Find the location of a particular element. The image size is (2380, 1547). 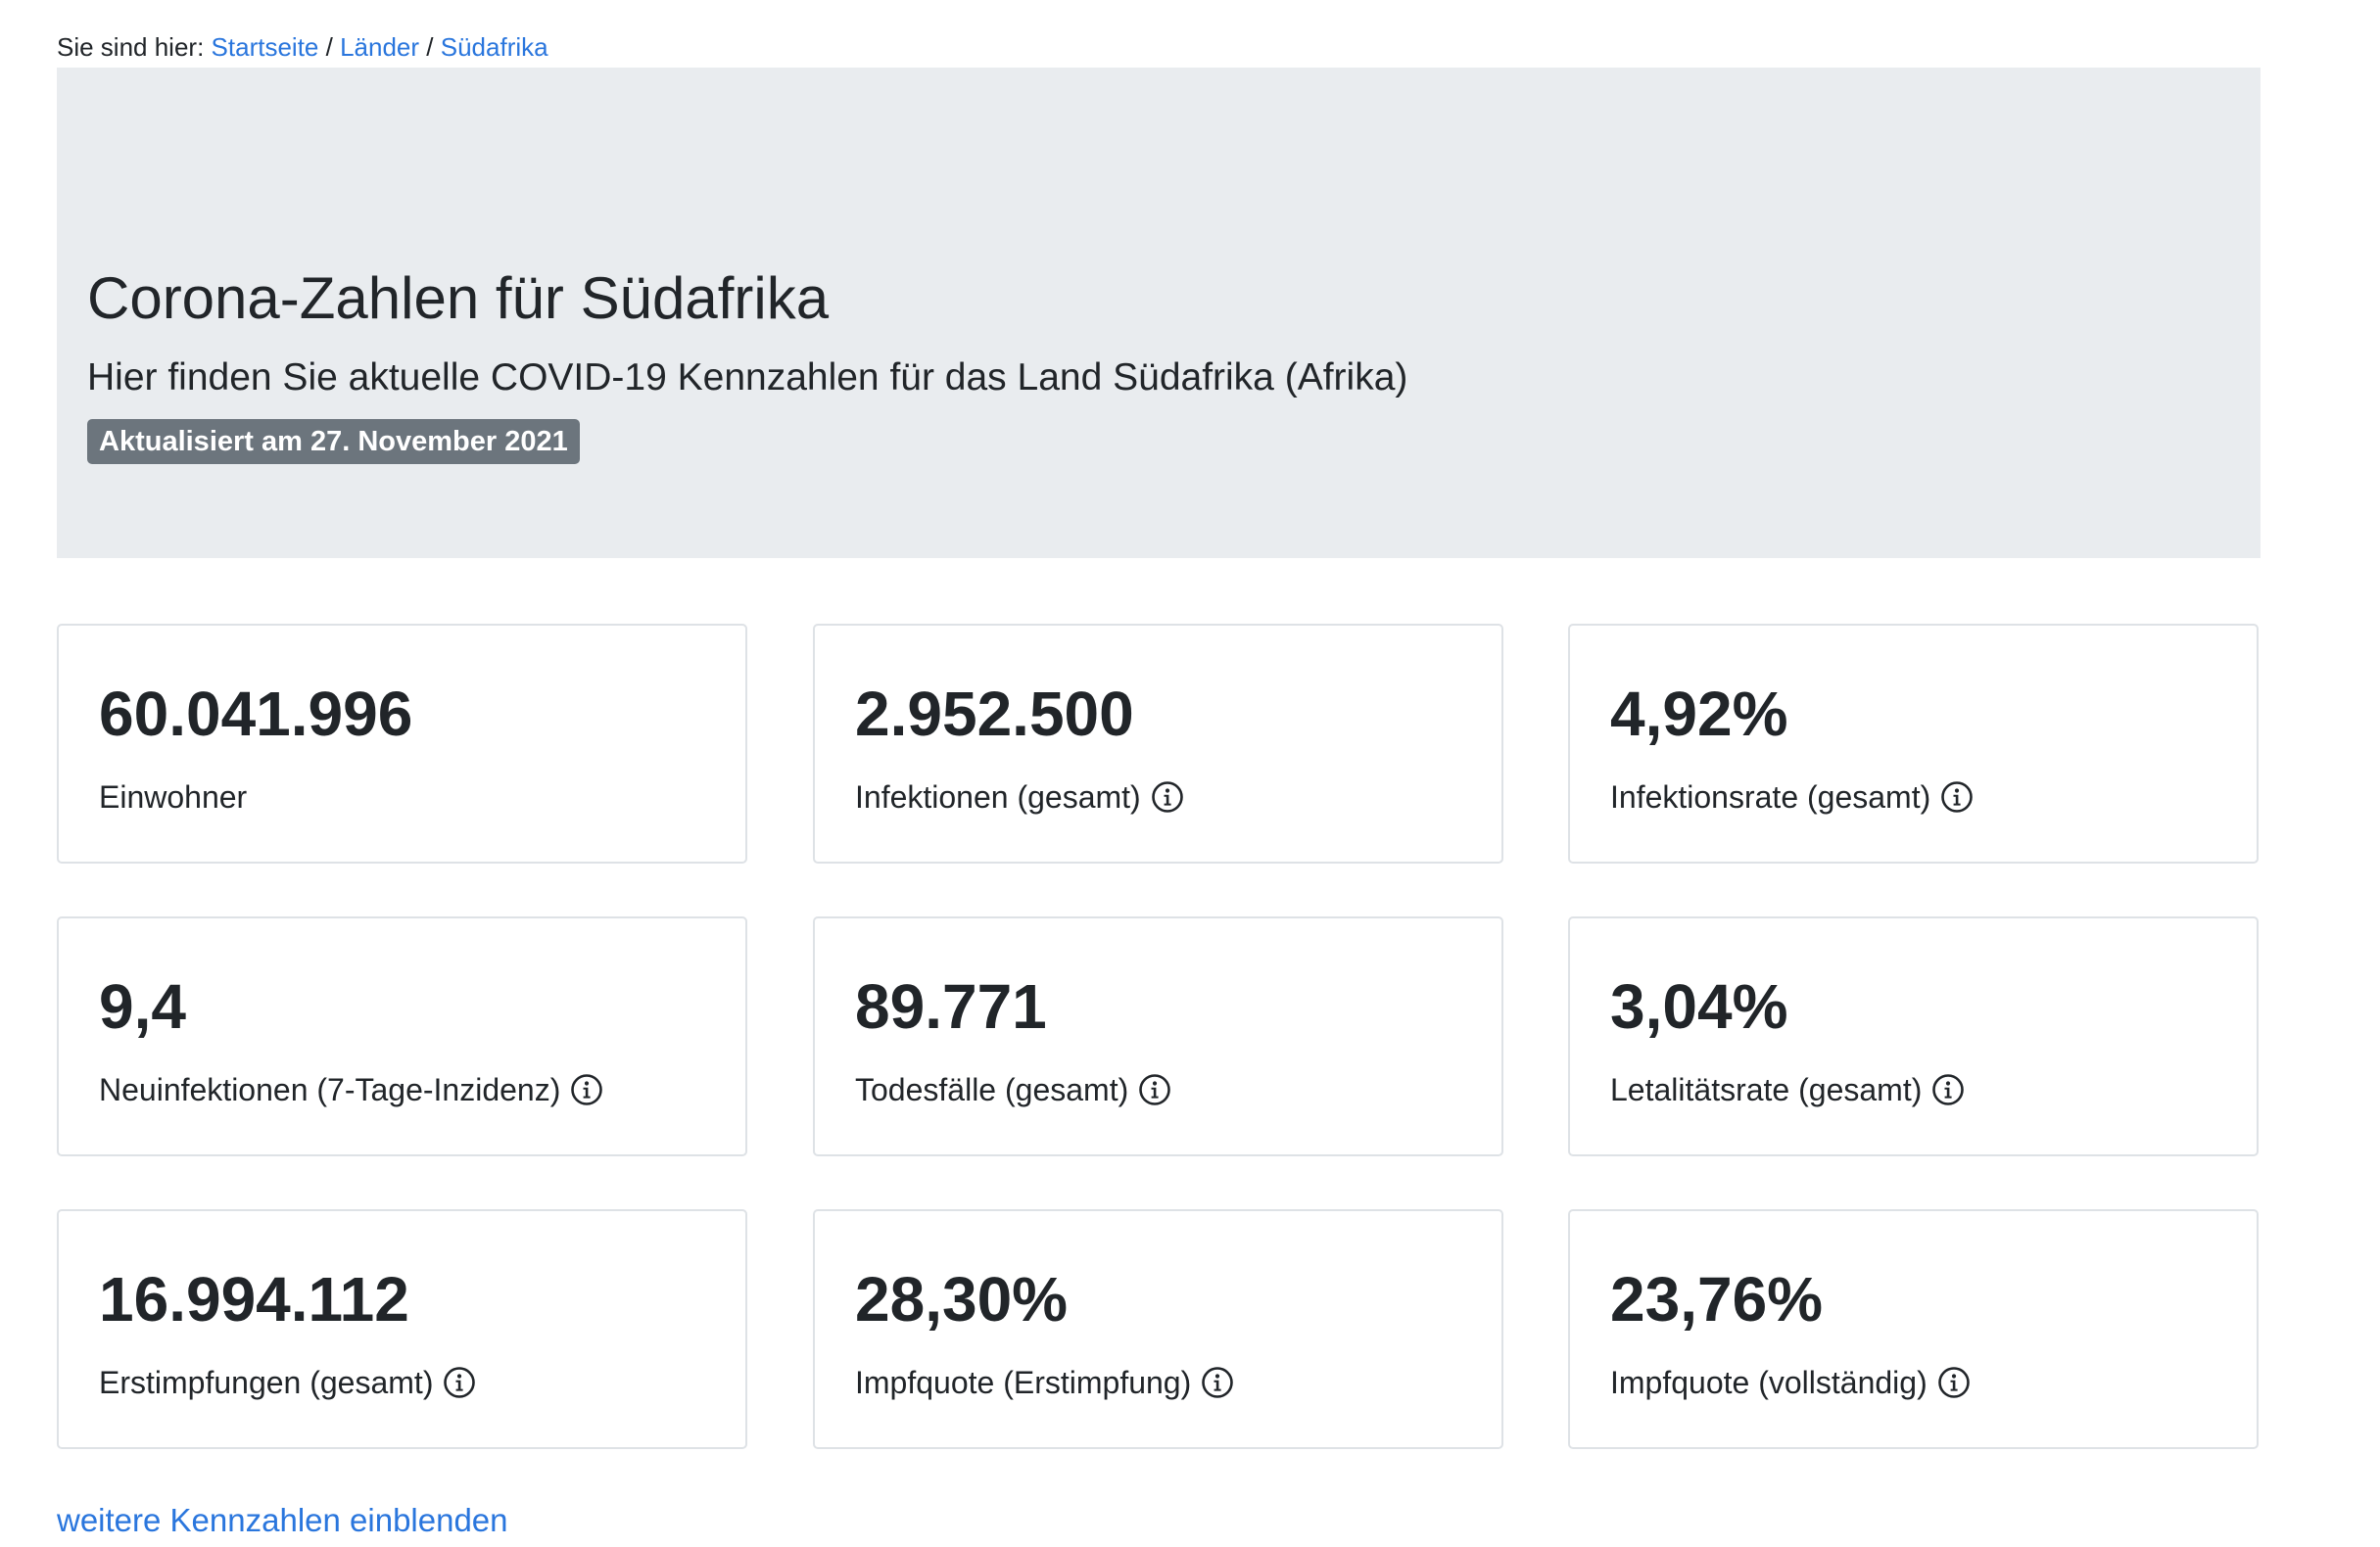

stat-value: 89.771 is located at coordinates (951, 1006).